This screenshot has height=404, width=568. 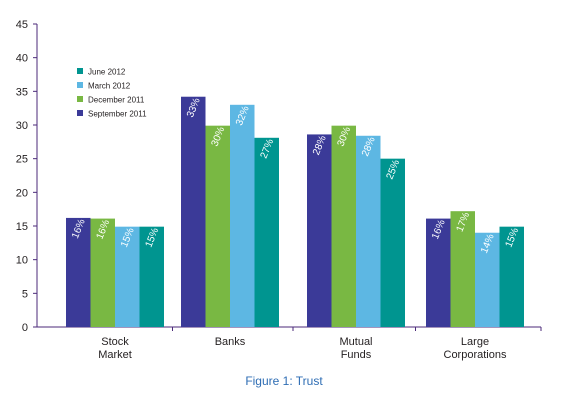 I want to click on y-tick-label: 5, so click(x=25, y=294).